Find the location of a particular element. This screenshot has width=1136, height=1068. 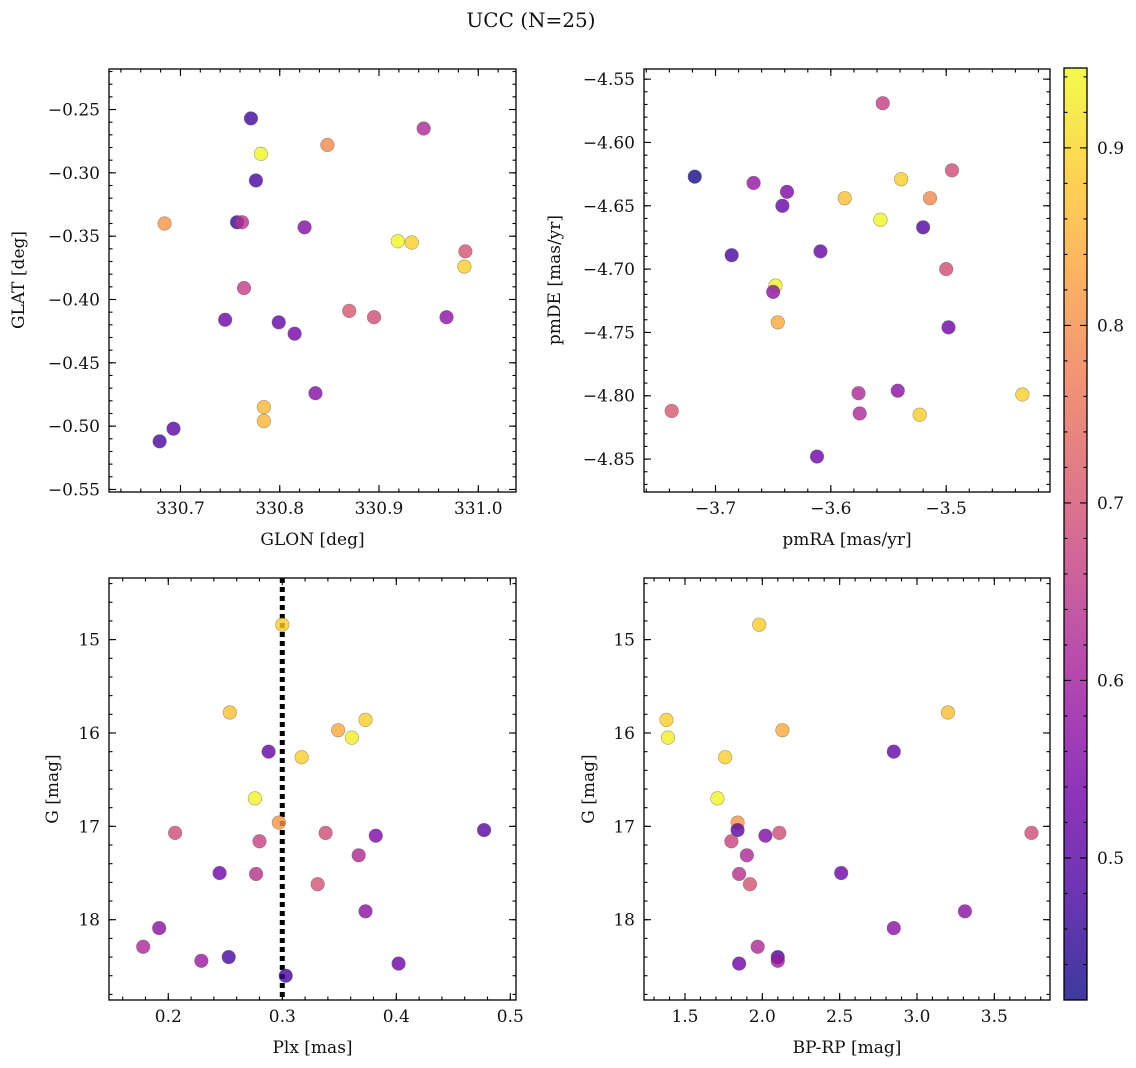

y-tick-label: −4.80 is located at coordinates (609, 397).